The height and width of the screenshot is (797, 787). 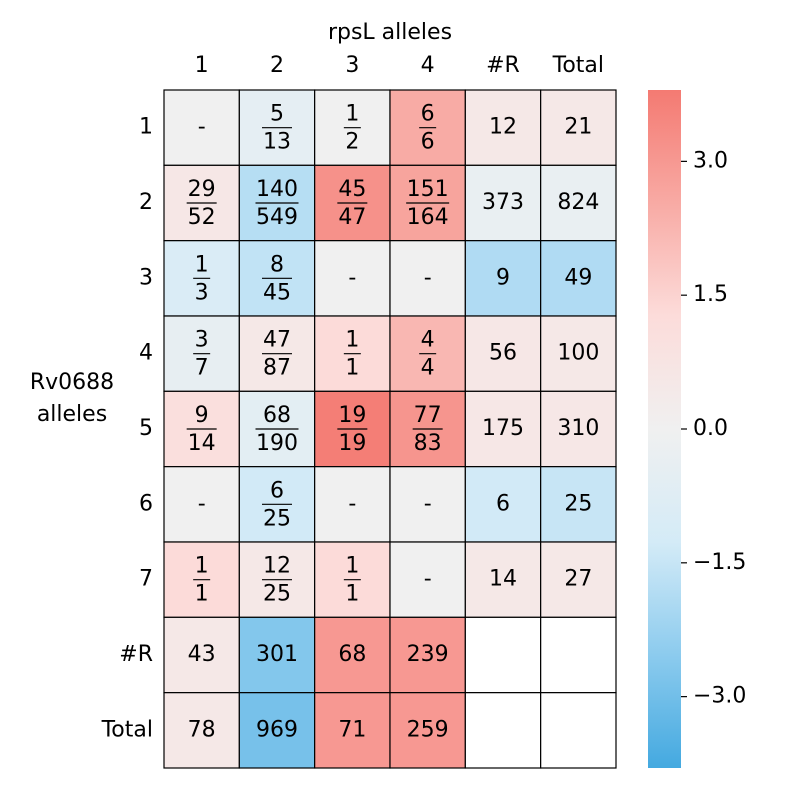 I want to click on cell-label: 175, so click(x=503, y=428).